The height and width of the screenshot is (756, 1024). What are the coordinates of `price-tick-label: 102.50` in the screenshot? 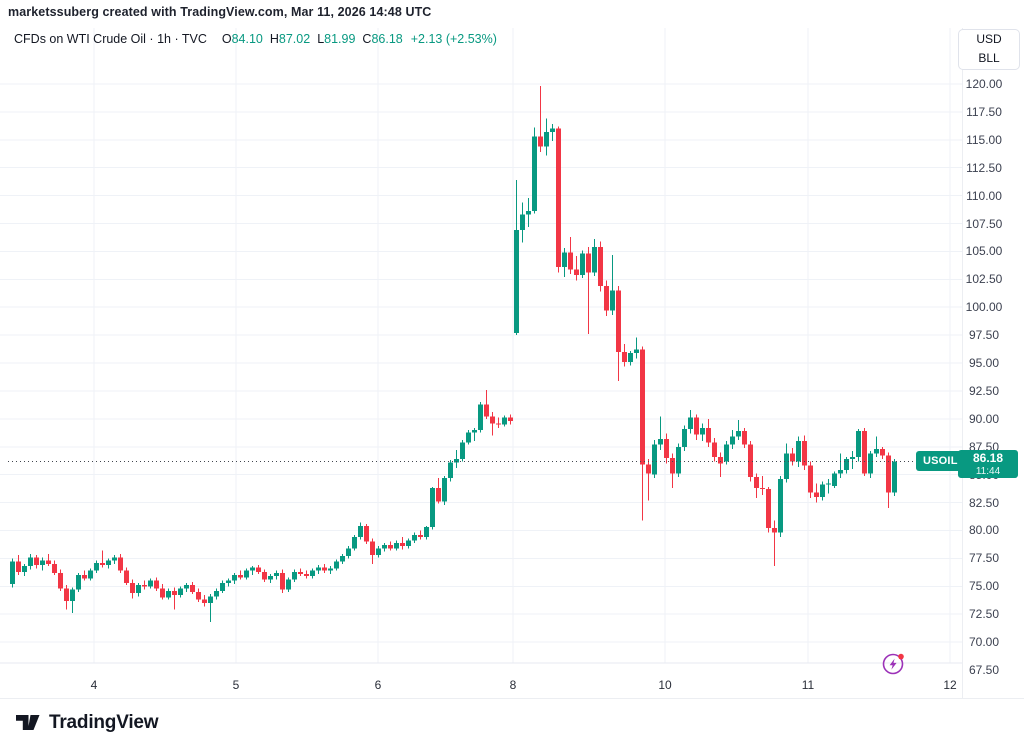 It's located at (984, 279).